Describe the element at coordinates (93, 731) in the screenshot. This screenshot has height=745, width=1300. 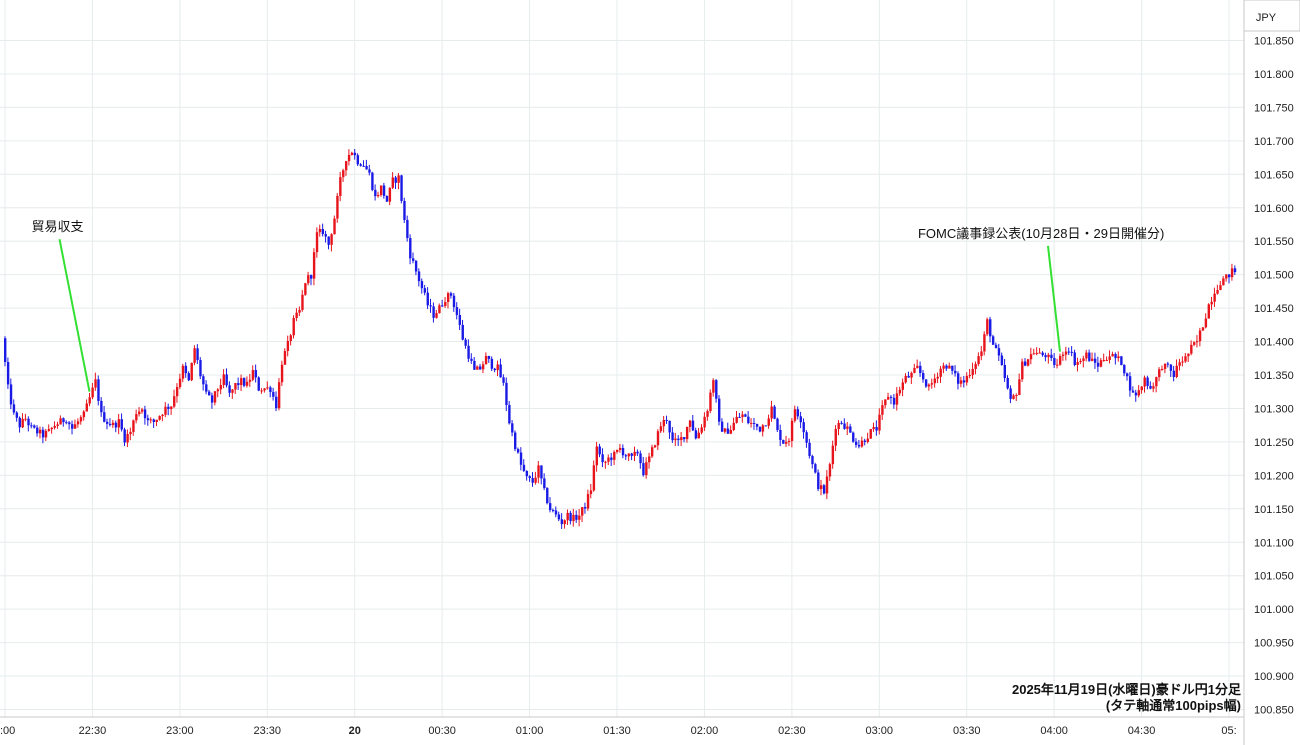
I see `x-tick-label: 22:30` at that location.